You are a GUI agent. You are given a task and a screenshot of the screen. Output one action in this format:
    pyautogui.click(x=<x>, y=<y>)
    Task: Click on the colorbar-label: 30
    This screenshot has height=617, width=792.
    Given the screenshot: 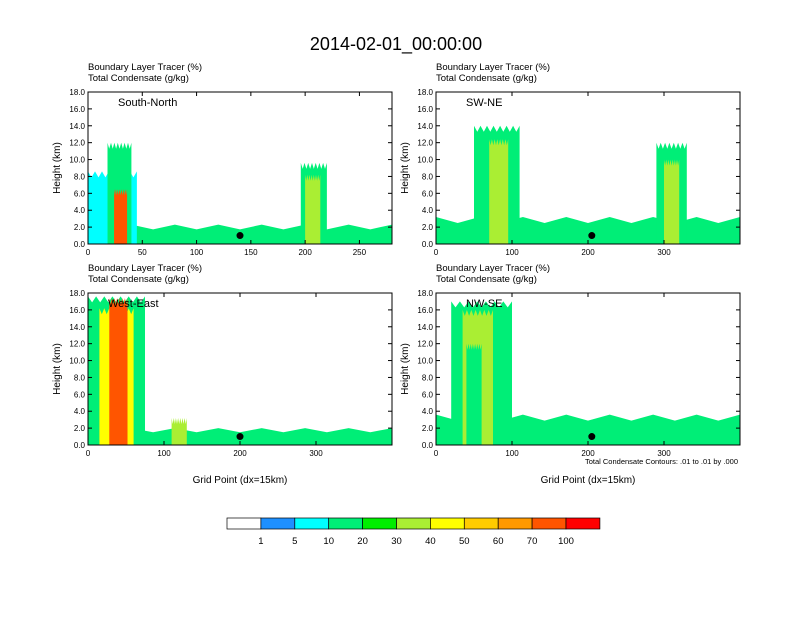 What is the action you would take?
    pyautogui.click(x=396, y=541)
    